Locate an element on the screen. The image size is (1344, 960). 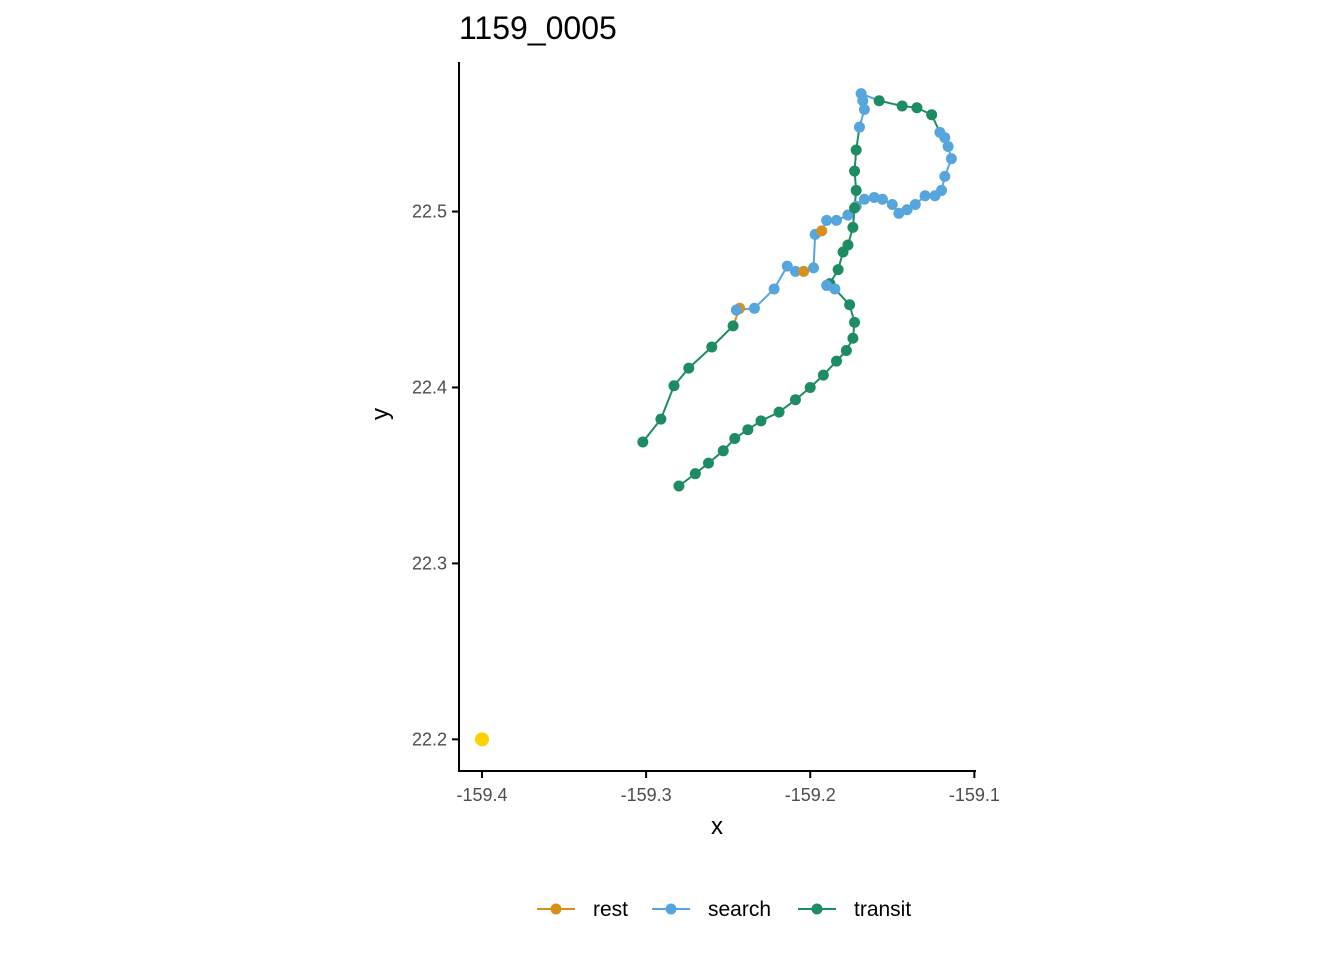
track-lines is located at coordinates (797, 289).